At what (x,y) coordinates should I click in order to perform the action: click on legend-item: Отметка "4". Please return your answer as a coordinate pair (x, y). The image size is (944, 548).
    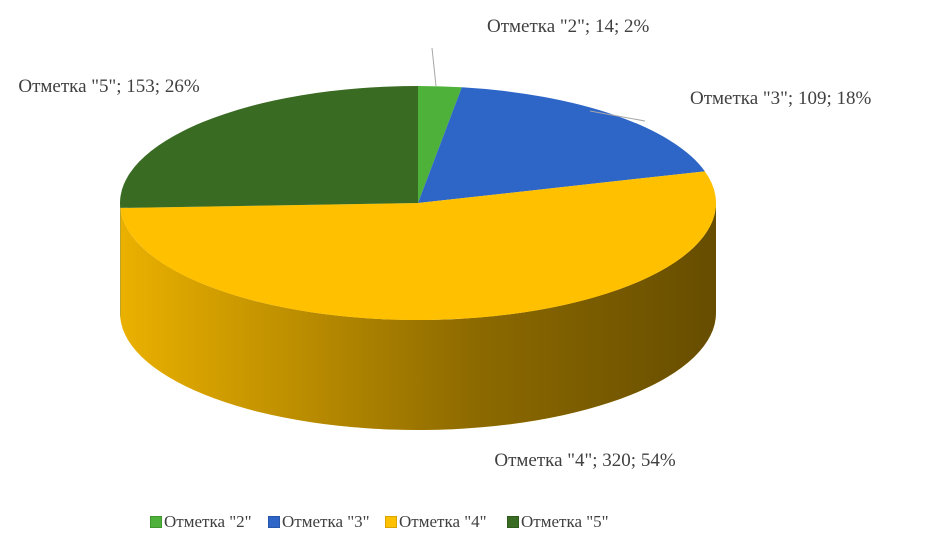
    Looking at the image, I should click on (436, 522).